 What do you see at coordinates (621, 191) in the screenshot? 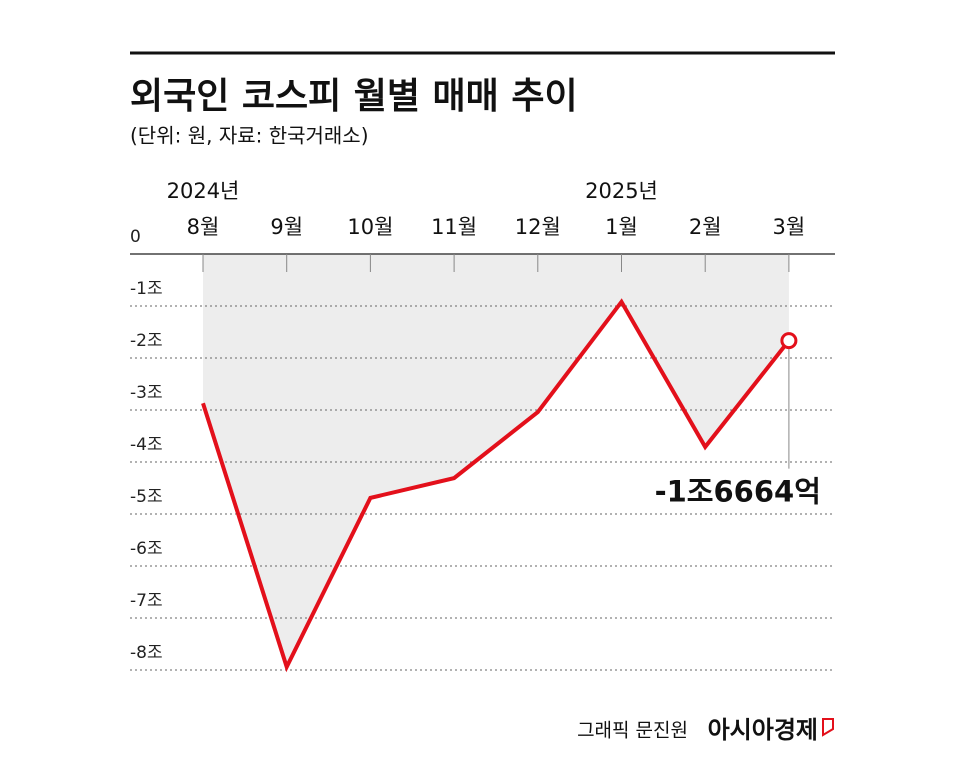
I see `year-label: 2025년` at bounding box center [621, 191].